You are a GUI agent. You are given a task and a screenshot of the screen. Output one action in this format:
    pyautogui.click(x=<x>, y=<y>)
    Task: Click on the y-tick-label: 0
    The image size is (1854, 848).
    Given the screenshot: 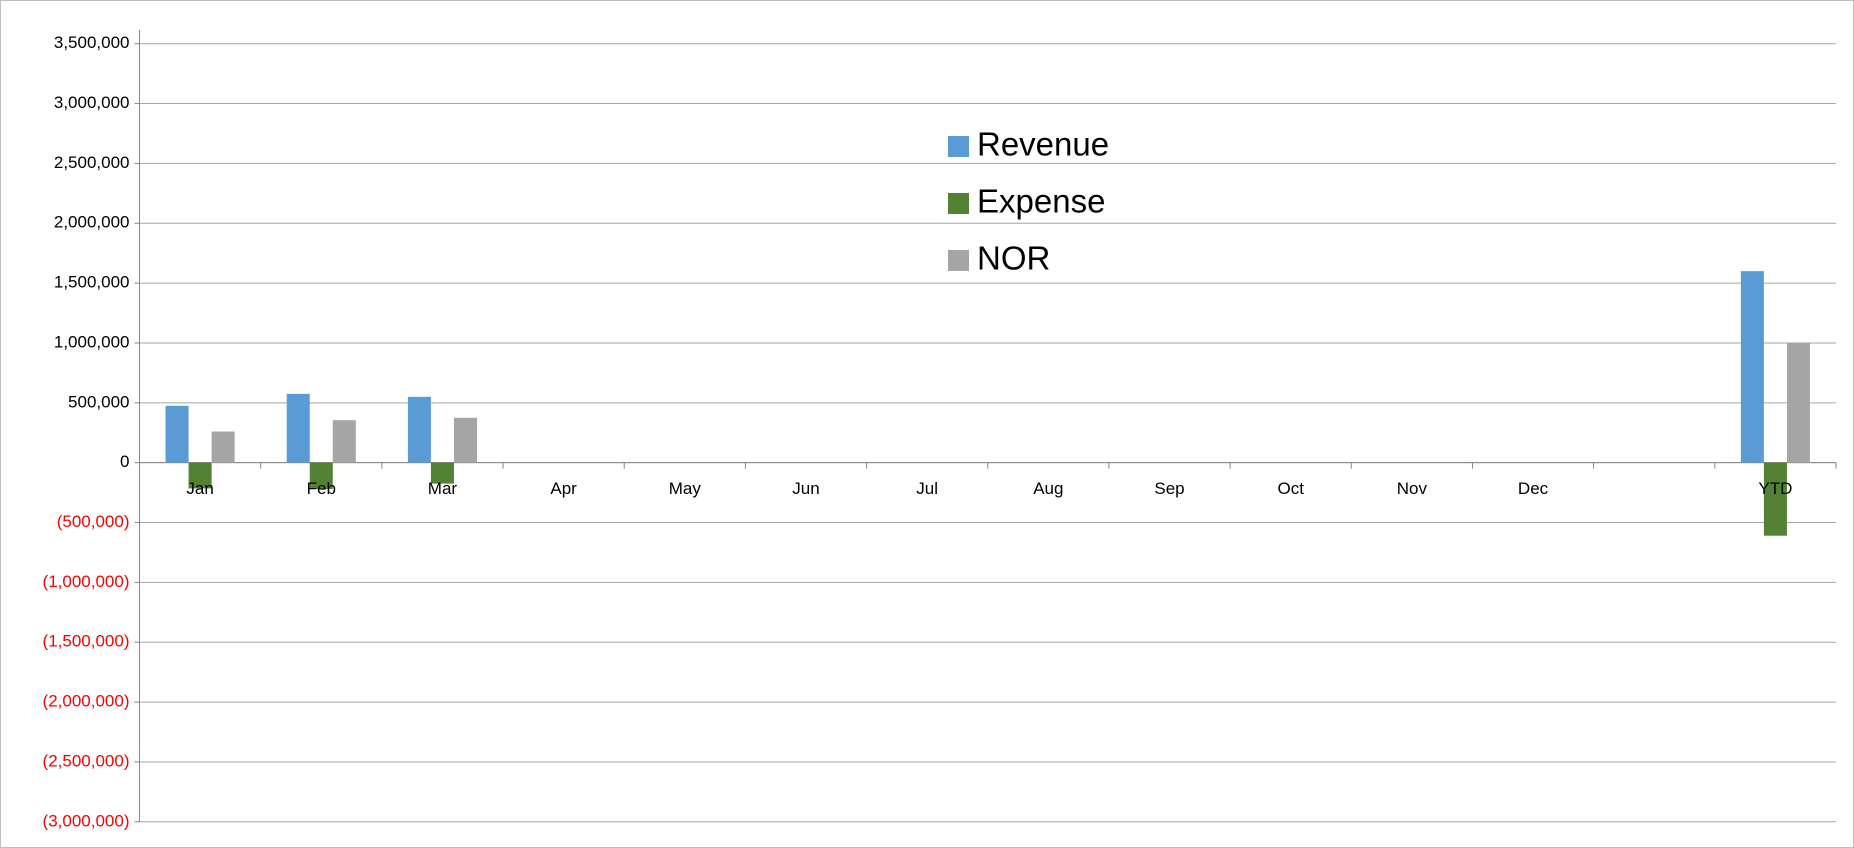 What is the action you would take?
    pyautogui.click(x=124, y=461)
    